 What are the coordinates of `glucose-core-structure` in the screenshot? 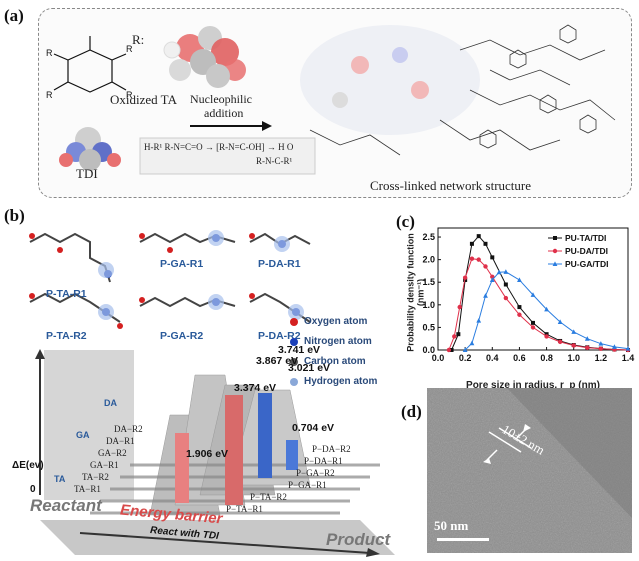 It's located at (90, 64).